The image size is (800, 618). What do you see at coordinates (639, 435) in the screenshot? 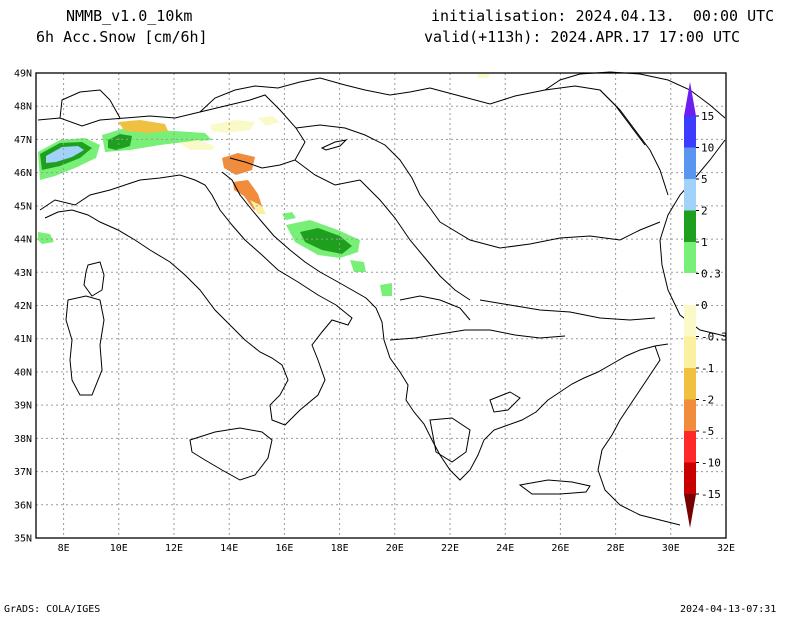
I see `coastline-turkey-west` at bounding box center [639, 435].